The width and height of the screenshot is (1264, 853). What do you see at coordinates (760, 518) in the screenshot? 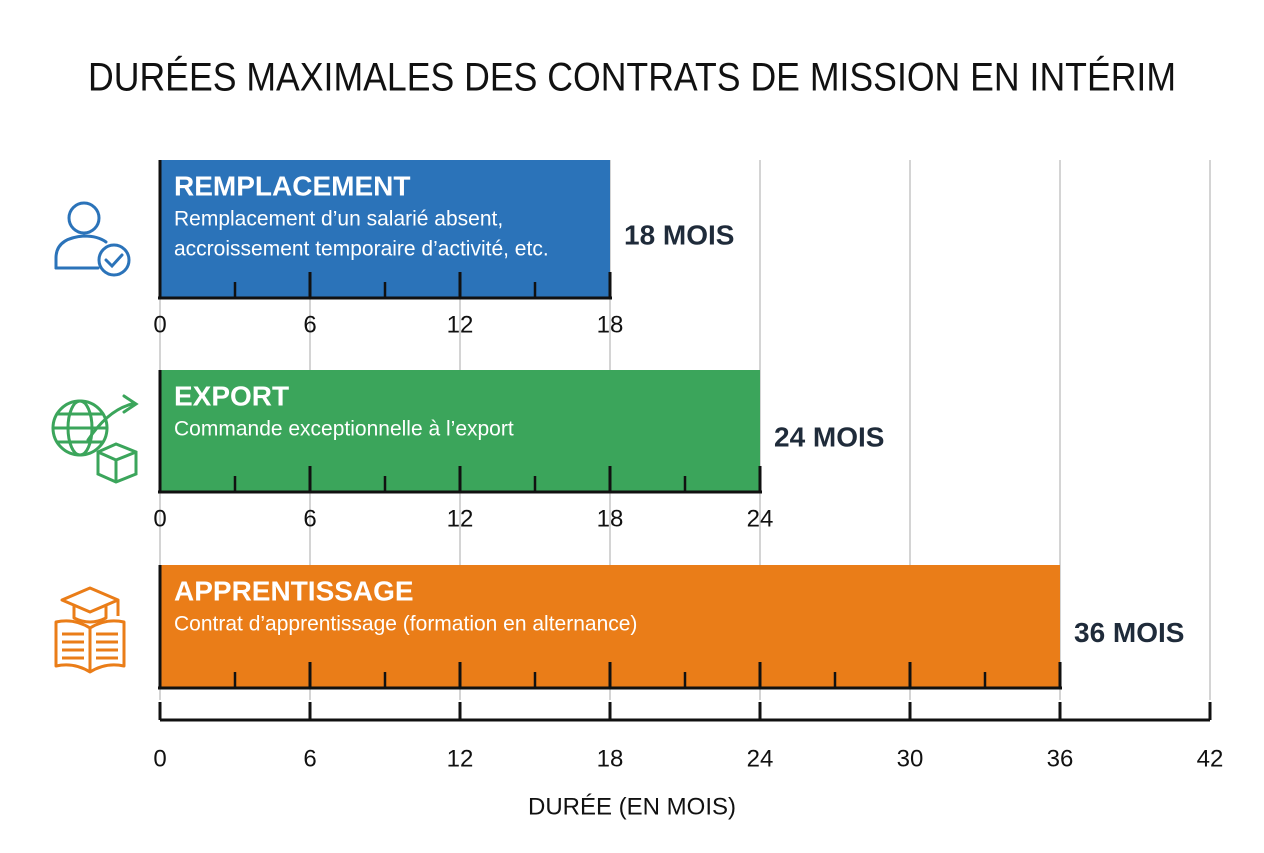
I see `bar-tick-label: 24` at bounding box center [760, 518].